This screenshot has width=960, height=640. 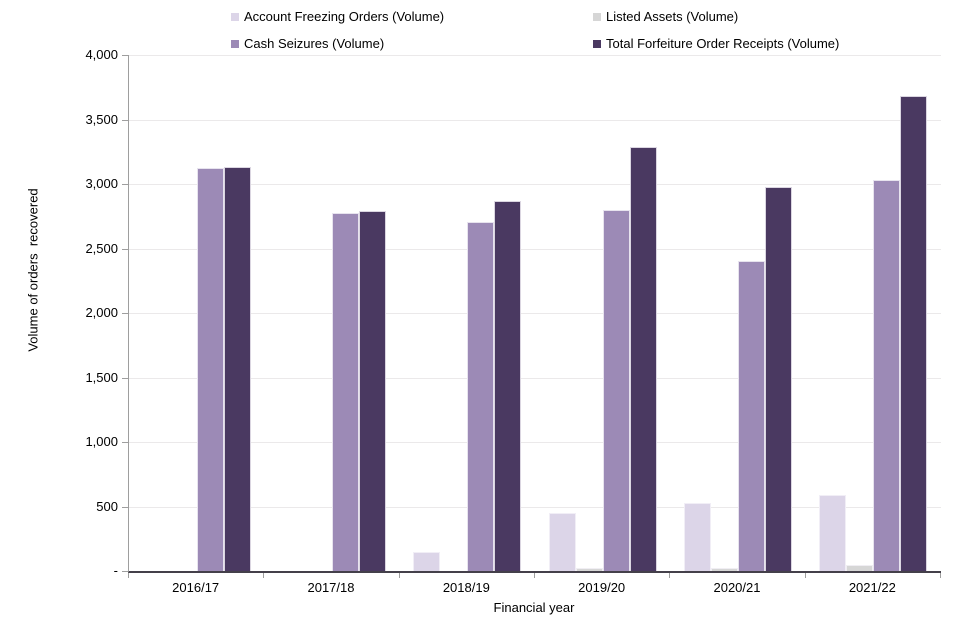 I want to click on x-axis-category-label: 2021/22, so click(x=872, y=587).